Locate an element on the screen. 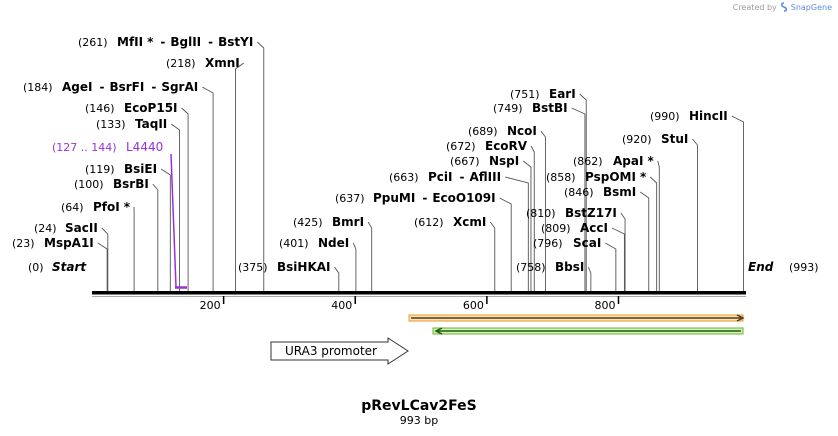 The width and height of the screenshot is (838, 436). site-name: BmrI is located at coordinates (348, 222).